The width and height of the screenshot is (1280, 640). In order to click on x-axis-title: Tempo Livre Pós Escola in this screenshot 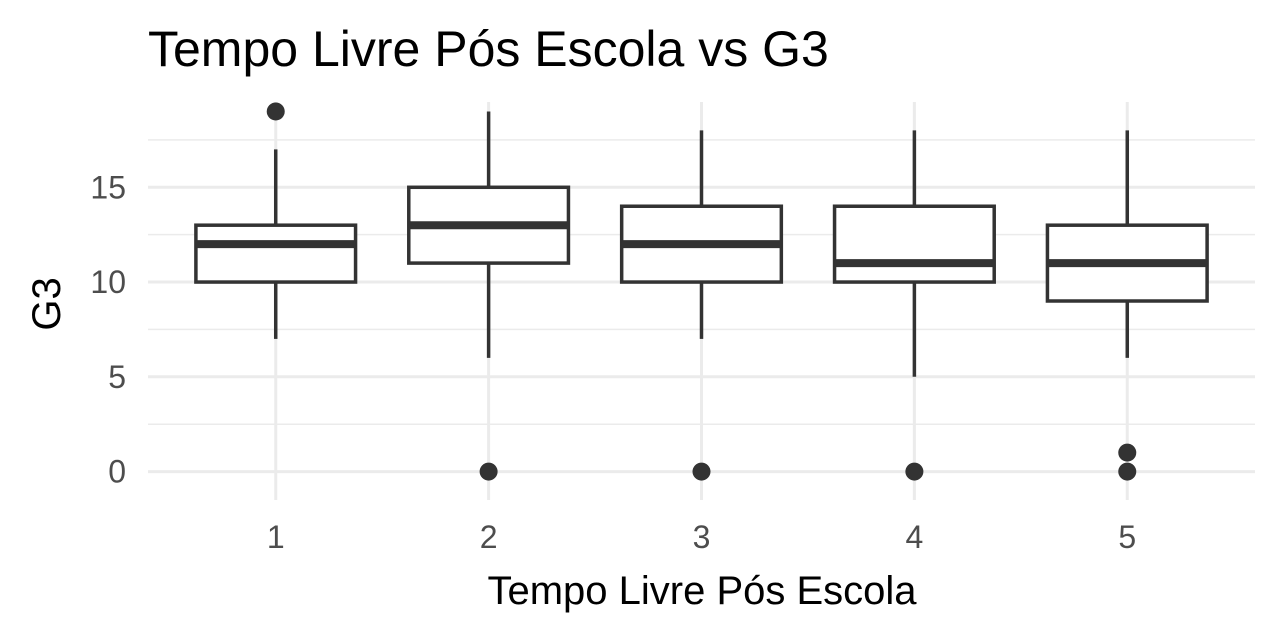, I will do `click(702, 591)`.